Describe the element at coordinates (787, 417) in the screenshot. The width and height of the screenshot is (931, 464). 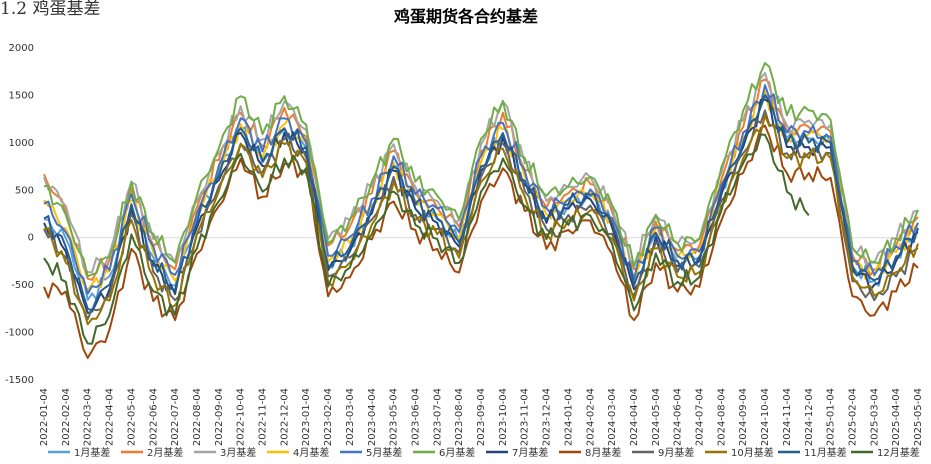
I see `x-tick-label: 2024-11-04` at that location.